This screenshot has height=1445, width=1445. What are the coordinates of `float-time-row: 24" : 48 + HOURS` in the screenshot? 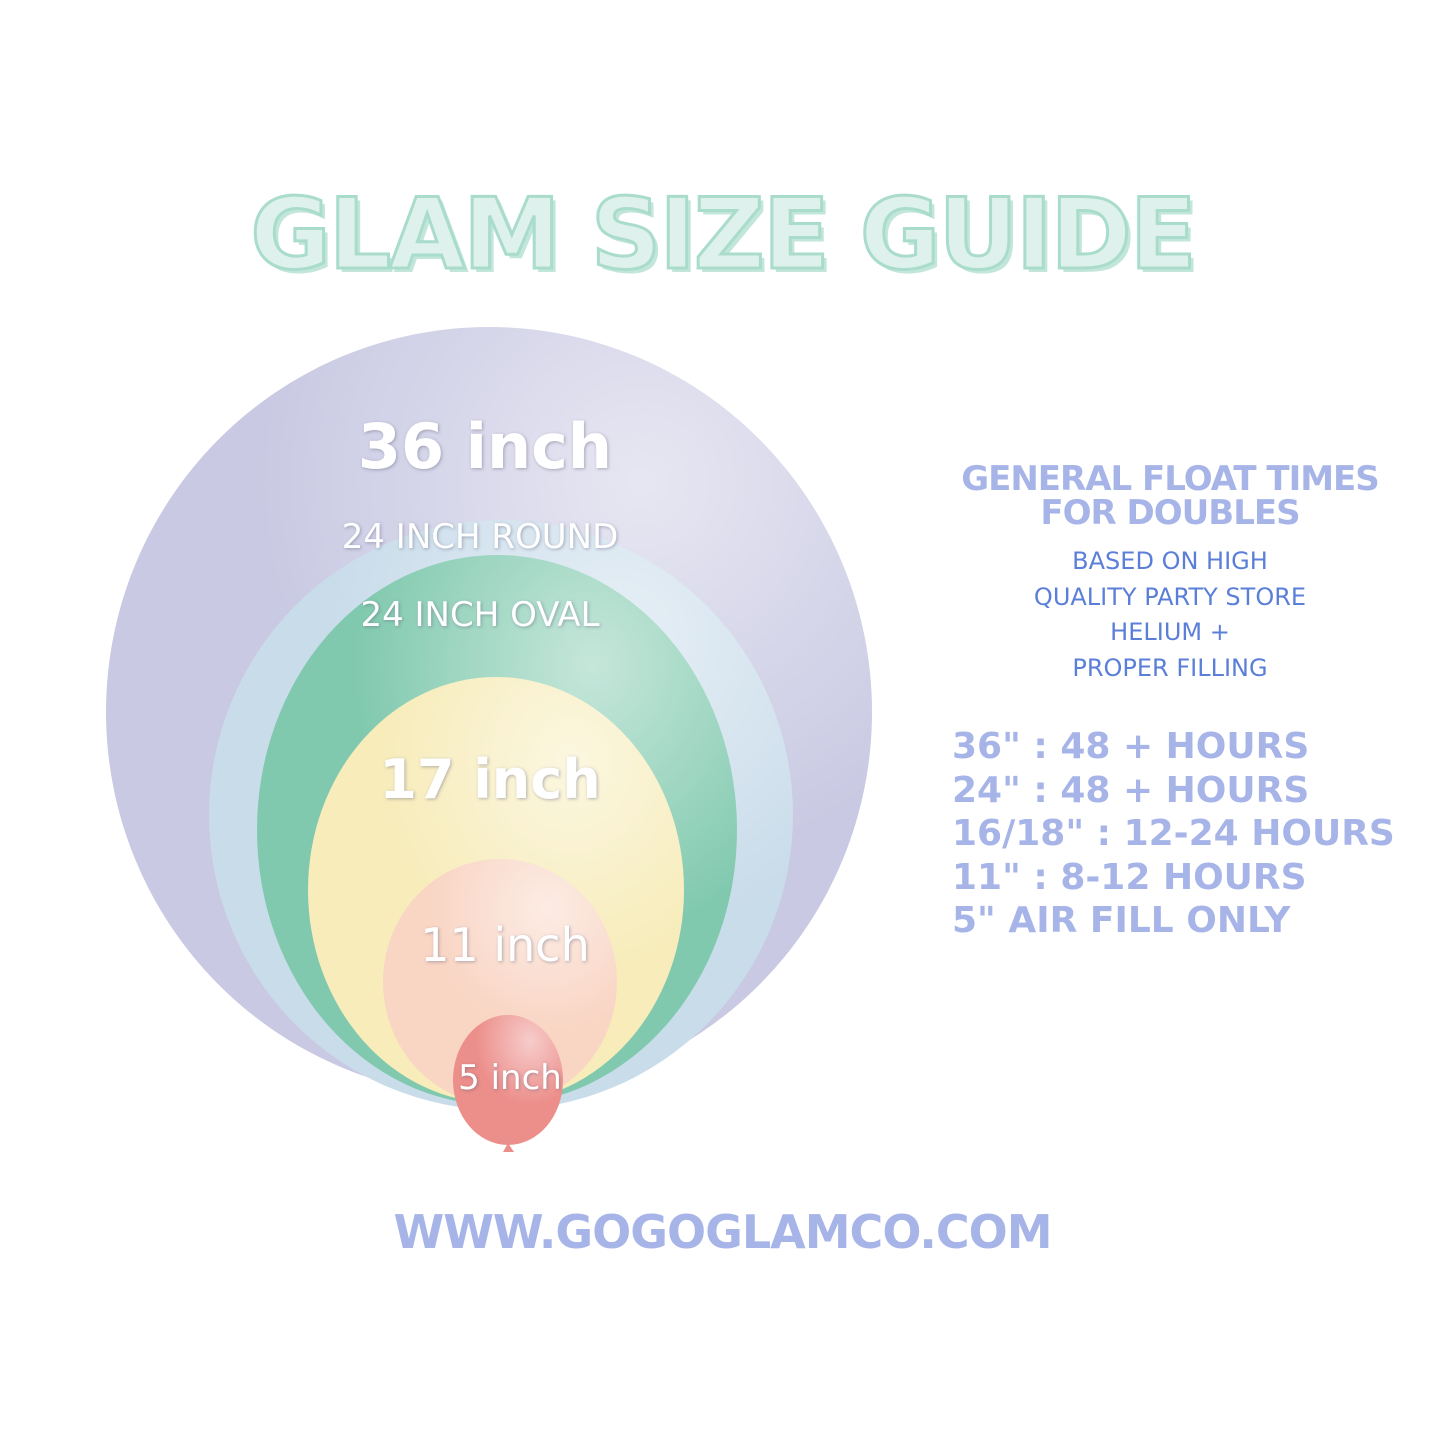 It's located at (1131, 790).